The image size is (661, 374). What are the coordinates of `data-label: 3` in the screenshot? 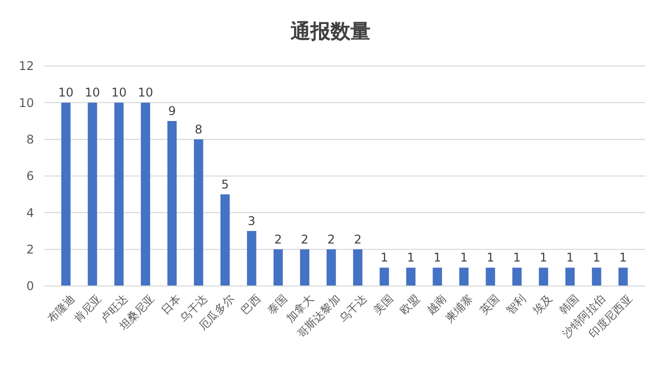 It's located at (252, 221).